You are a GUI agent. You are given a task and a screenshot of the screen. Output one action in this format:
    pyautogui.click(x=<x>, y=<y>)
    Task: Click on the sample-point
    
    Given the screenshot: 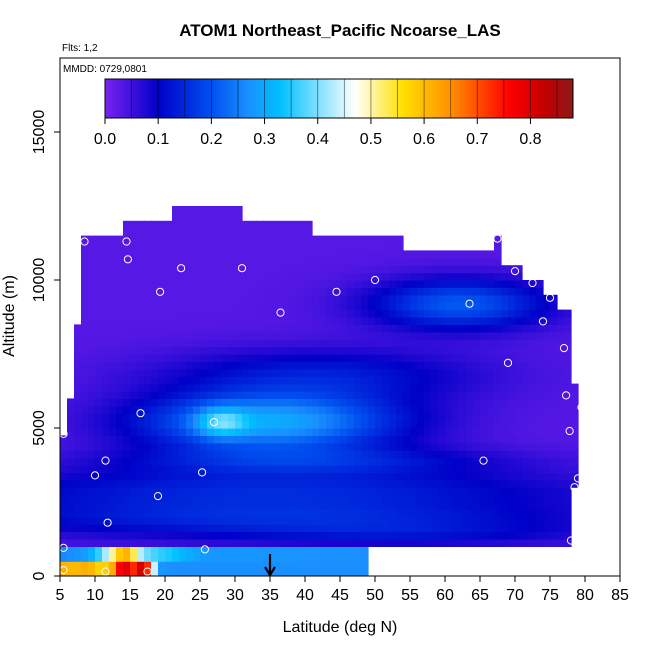 What is the action you would take?
    pyautogui.click(x=550, y=297)
    